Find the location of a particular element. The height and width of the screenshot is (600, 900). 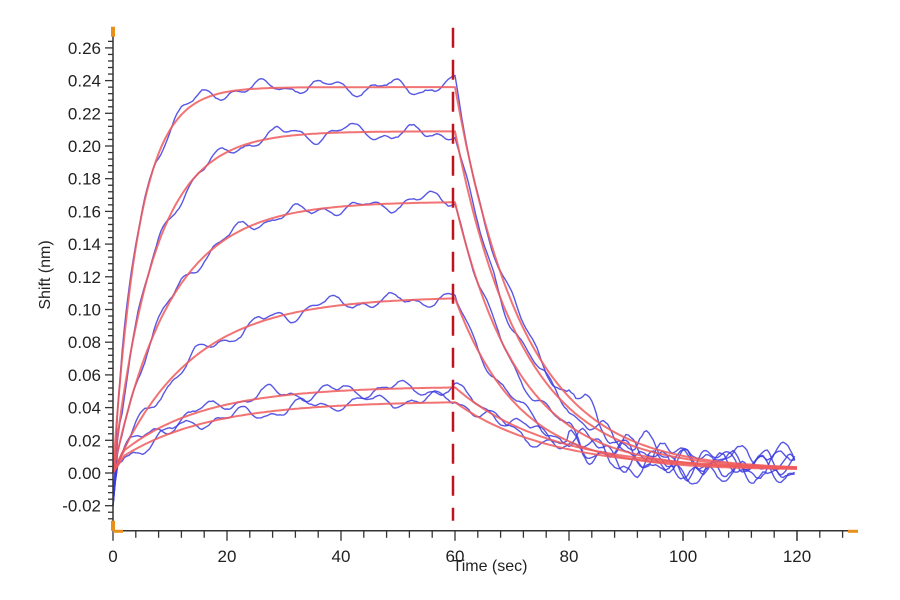

x-axis-min-handle is located at coordinates (118, 531).